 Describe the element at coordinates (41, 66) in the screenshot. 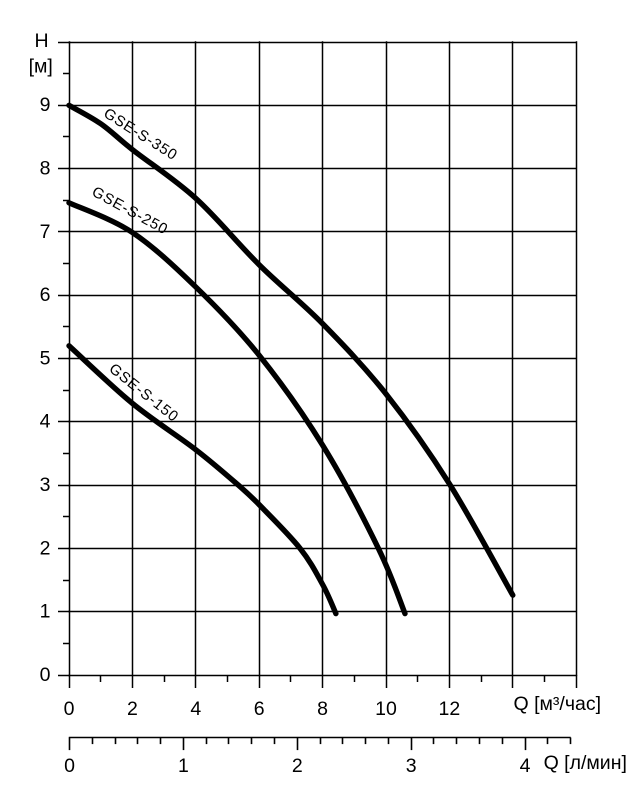

I see `svg-text: [м]` at that location.